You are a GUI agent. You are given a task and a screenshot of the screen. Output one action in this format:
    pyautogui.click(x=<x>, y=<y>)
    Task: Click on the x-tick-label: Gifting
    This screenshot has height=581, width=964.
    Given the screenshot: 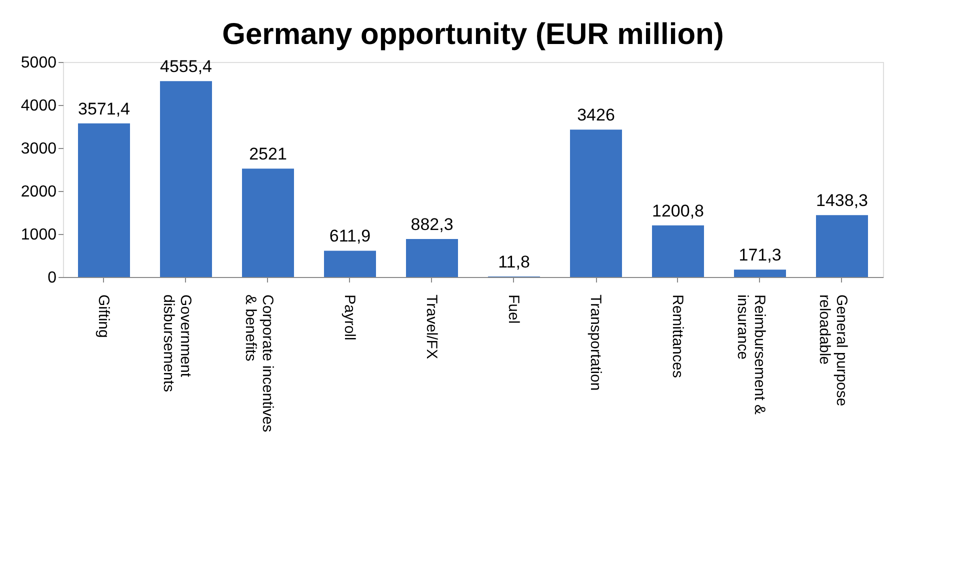 What is the action you would take?
    pyautogui.click(x=103, y=316)
    